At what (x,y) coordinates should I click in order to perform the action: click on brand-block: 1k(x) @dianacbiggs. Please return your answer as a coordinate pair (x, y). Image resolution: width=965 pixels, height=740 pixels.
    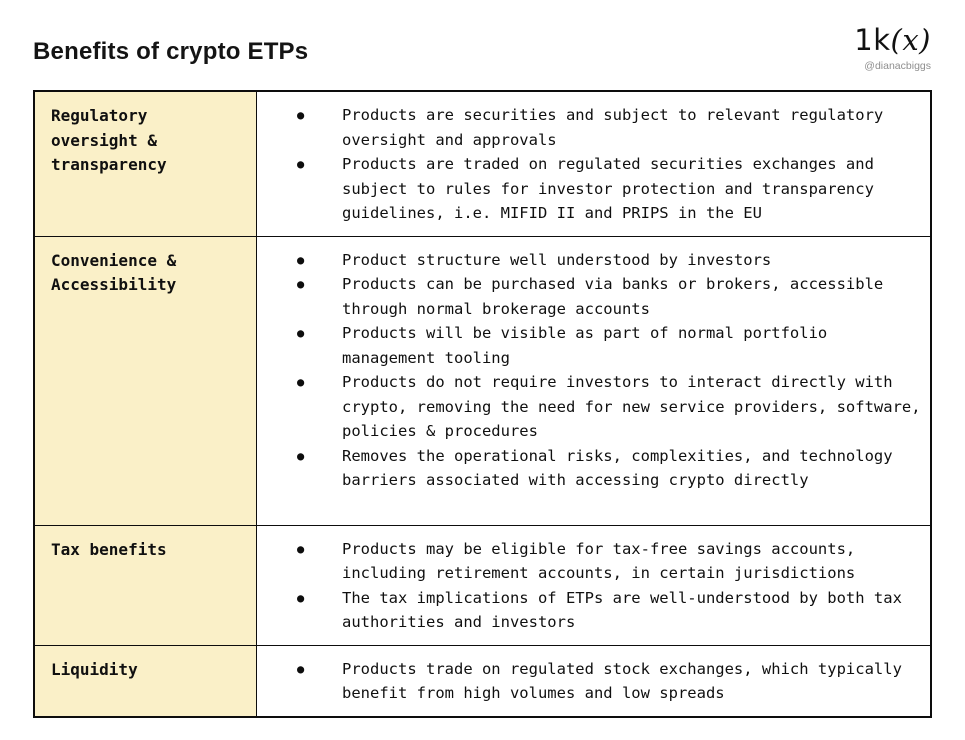
    Looking at the image, I should click on (892, 49).